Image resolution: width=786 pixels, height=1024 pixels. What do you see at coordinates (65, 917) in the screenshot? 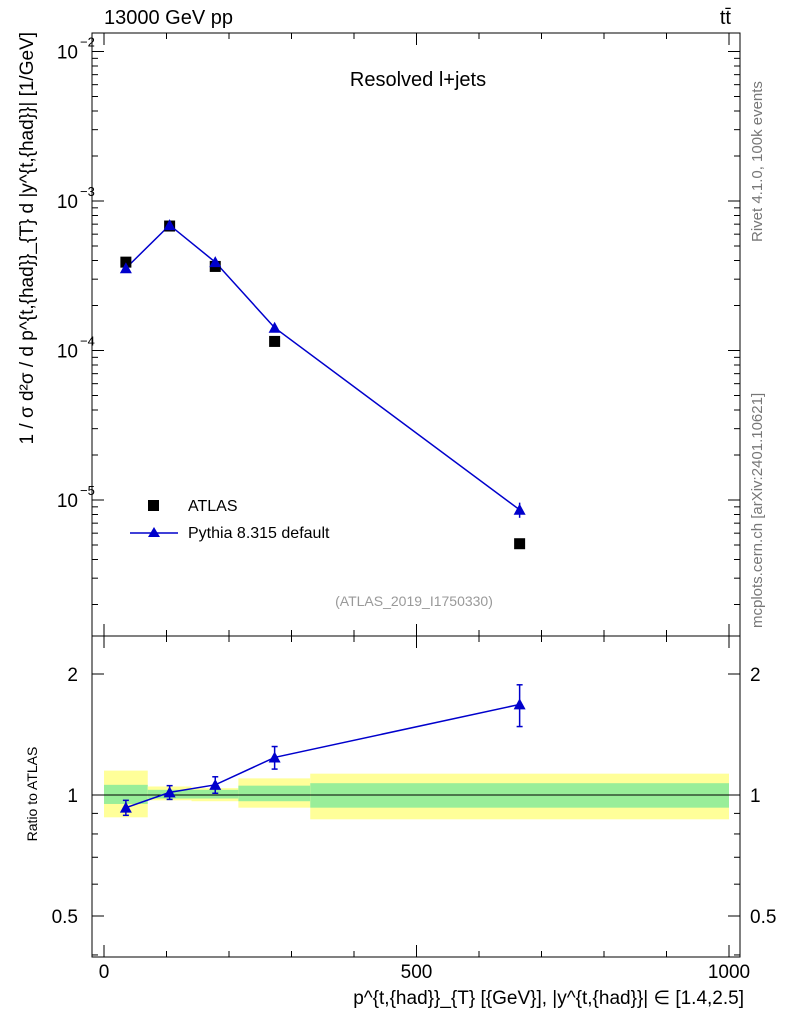
I see `ratio-y-tick-label: 0.5` at bounding box center [65, 917].